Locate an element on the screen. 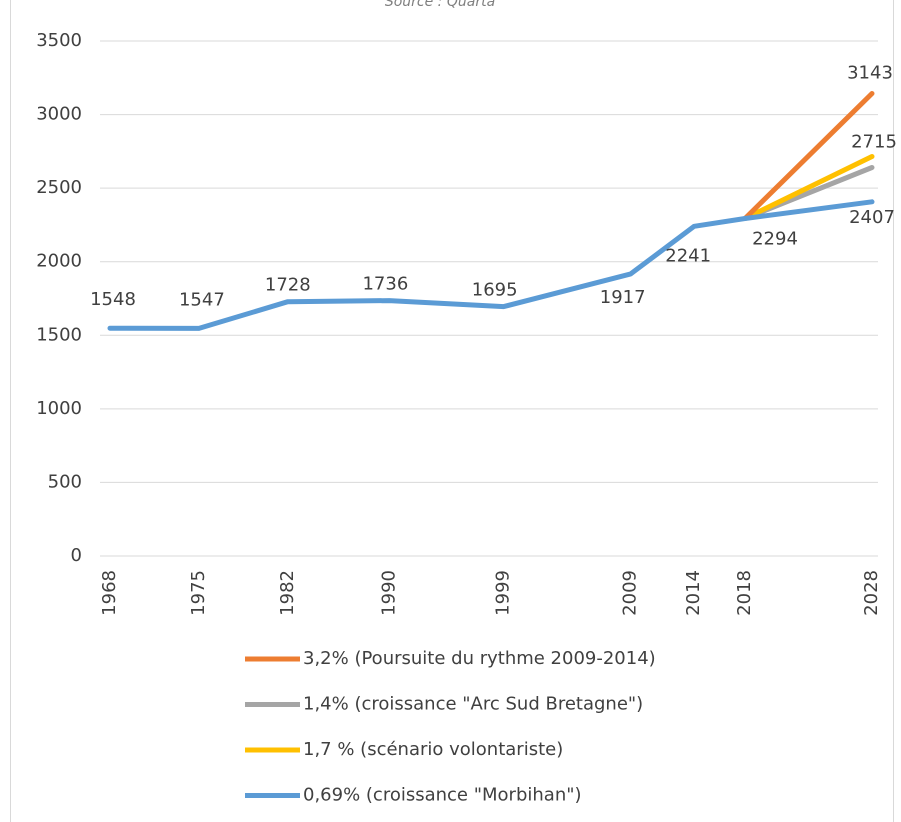 Image resolution: width=901 pixels, height=822 pixels. data-label: 2294 is located at coordinates (775, 238).